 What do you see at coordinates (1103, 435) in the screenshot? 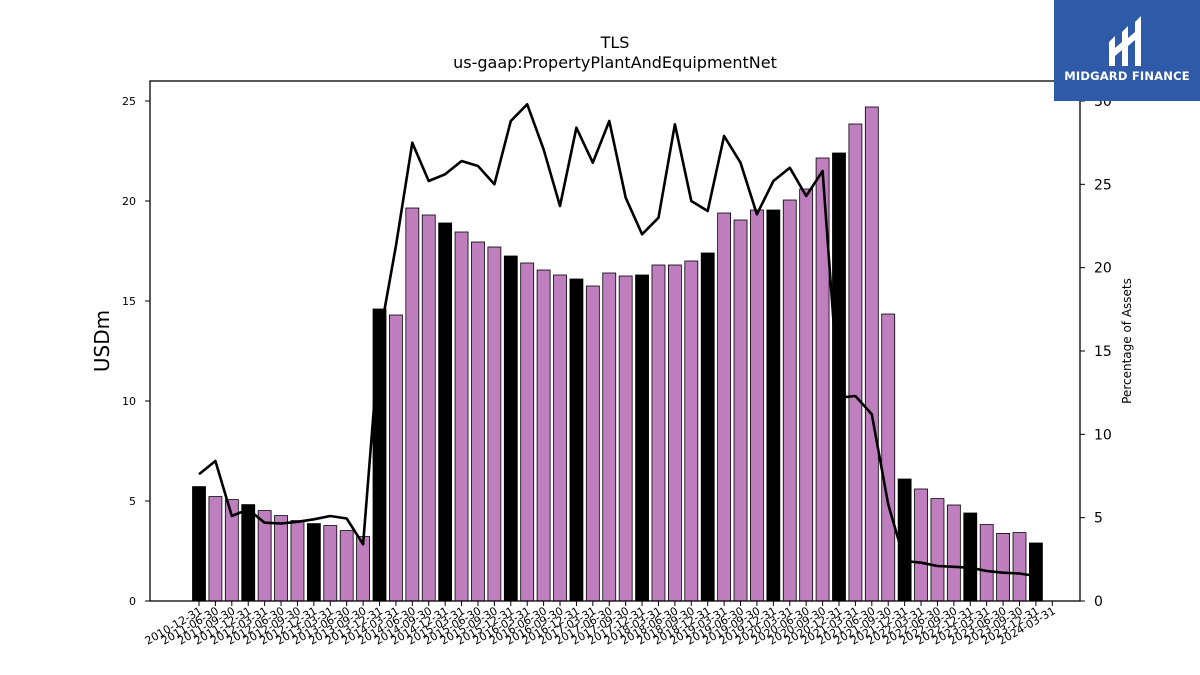
I see `y2-tick-label: 10` at bounding box center [1103, 435].